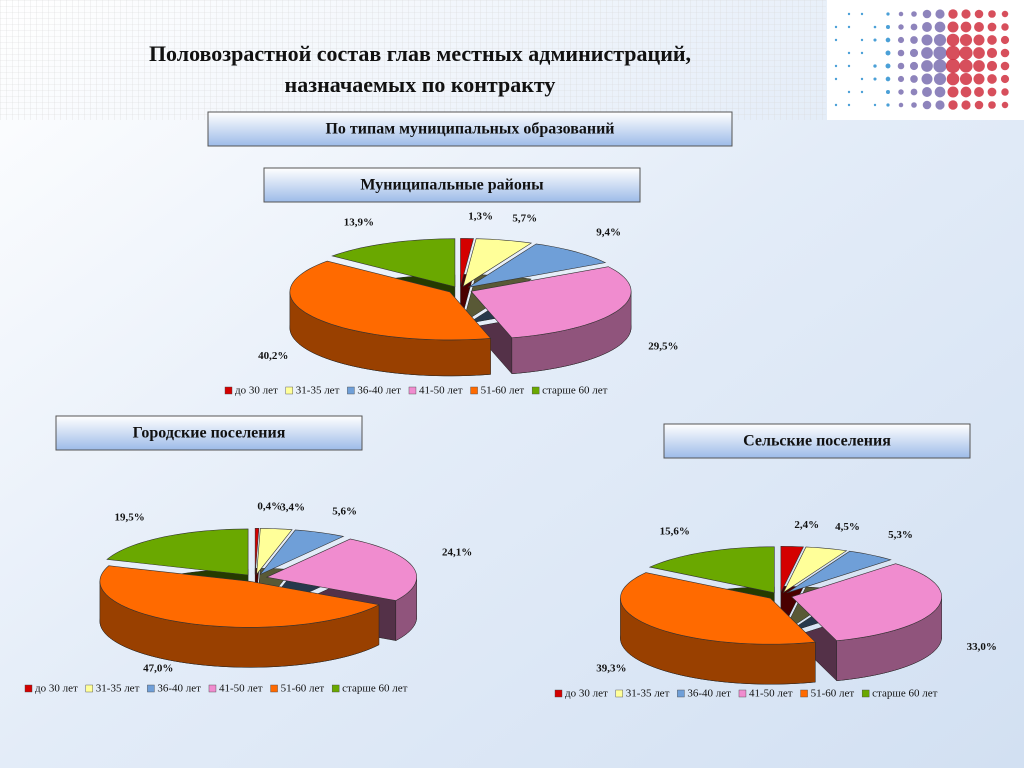  I want to click on data-label: 9,4%, so click(608, 232).